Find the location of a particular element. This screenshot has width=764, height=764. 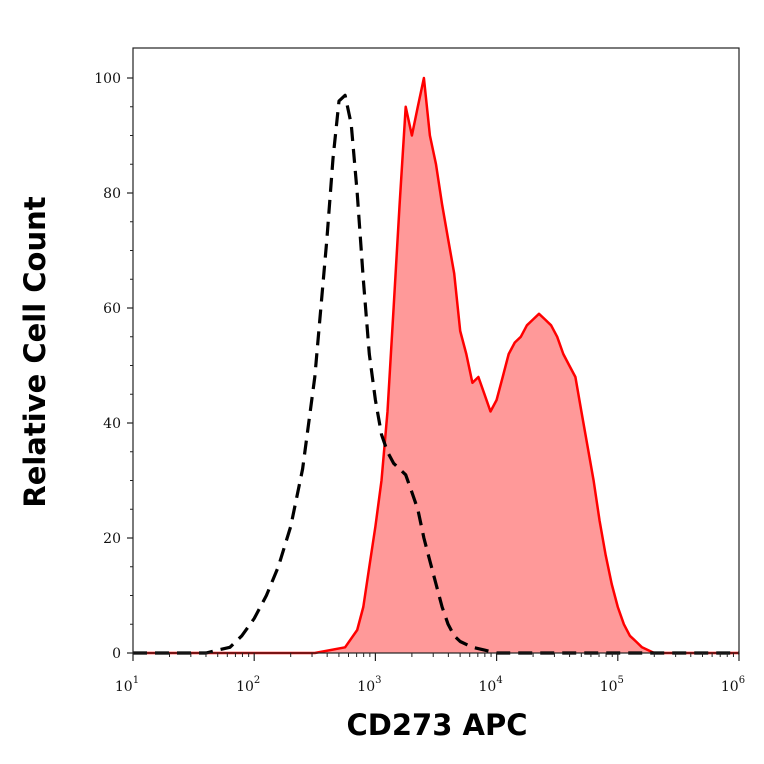

y-tick-label: 20 is located at coordinates (112, 539).